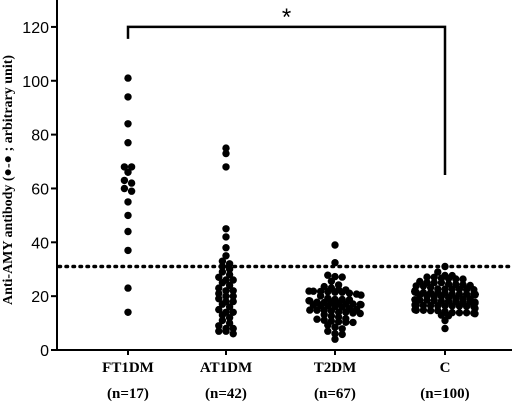  Describe the element at coordinates (335, 394) in the screenshot. I see `category-n-label: (n=67)` at that location.